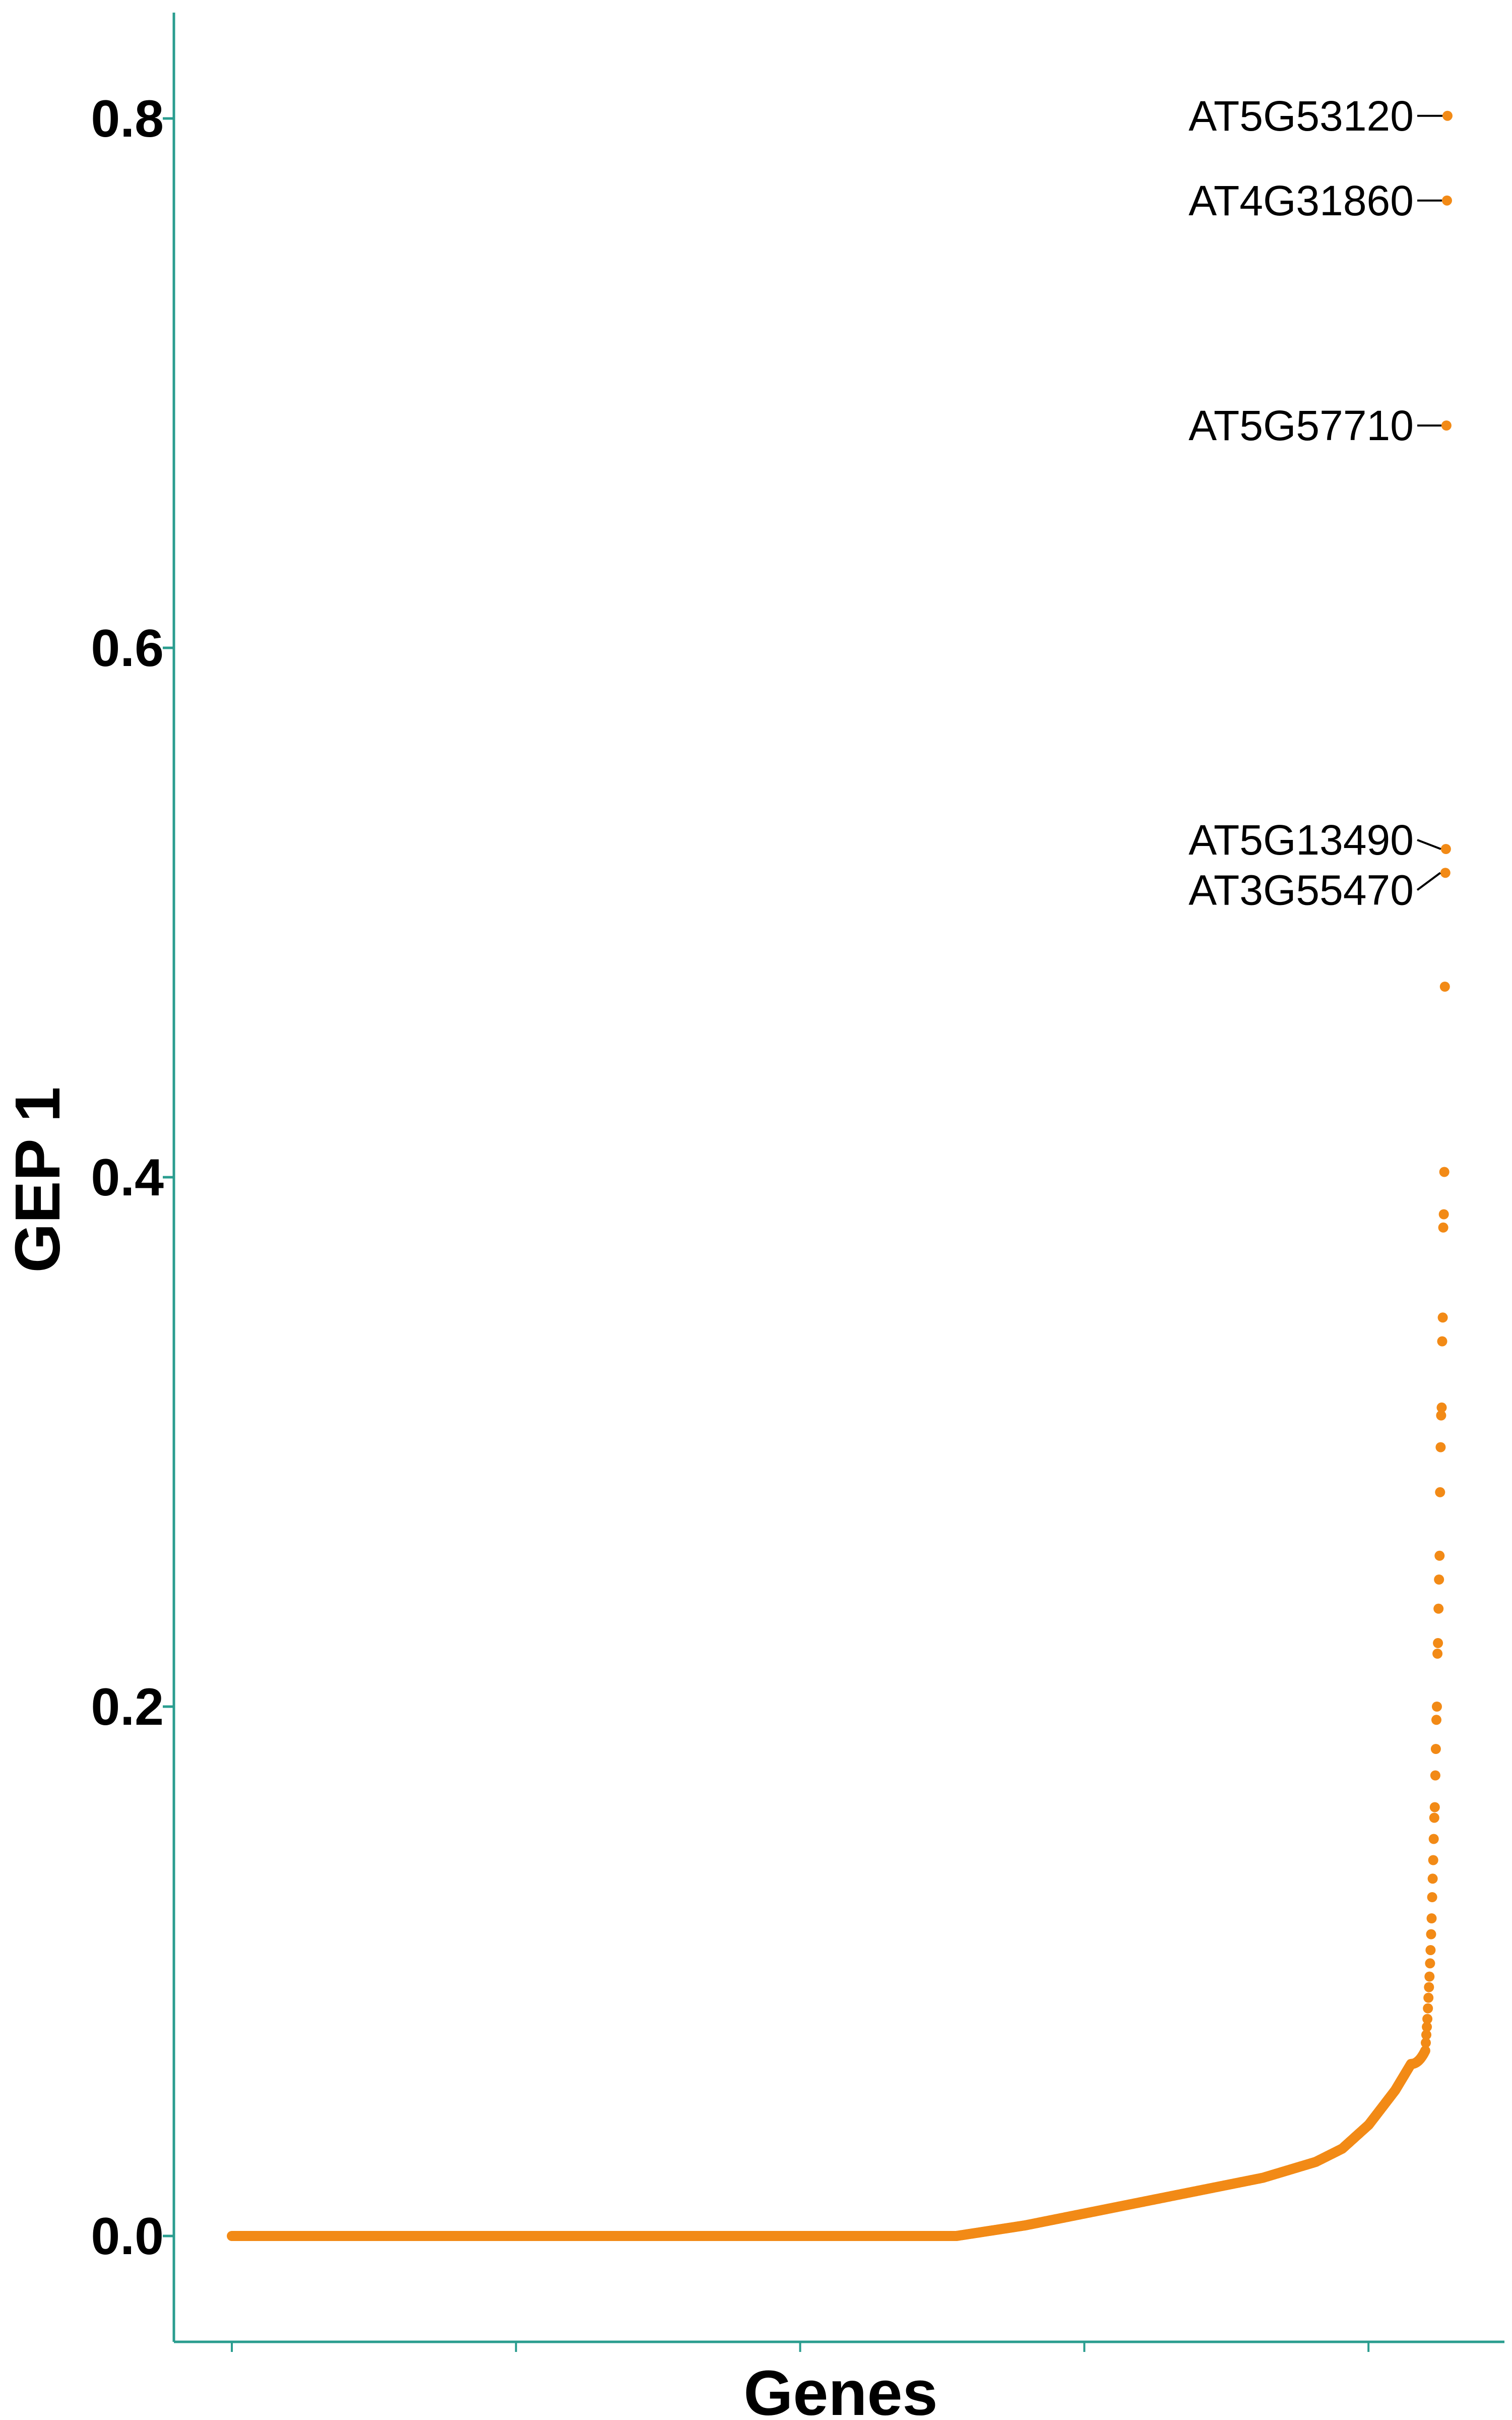  What do you see at coordinates (127, 1707) in the screenshot?
I see `y-tick-label: 0.2` at bounding box center [127, 1707].